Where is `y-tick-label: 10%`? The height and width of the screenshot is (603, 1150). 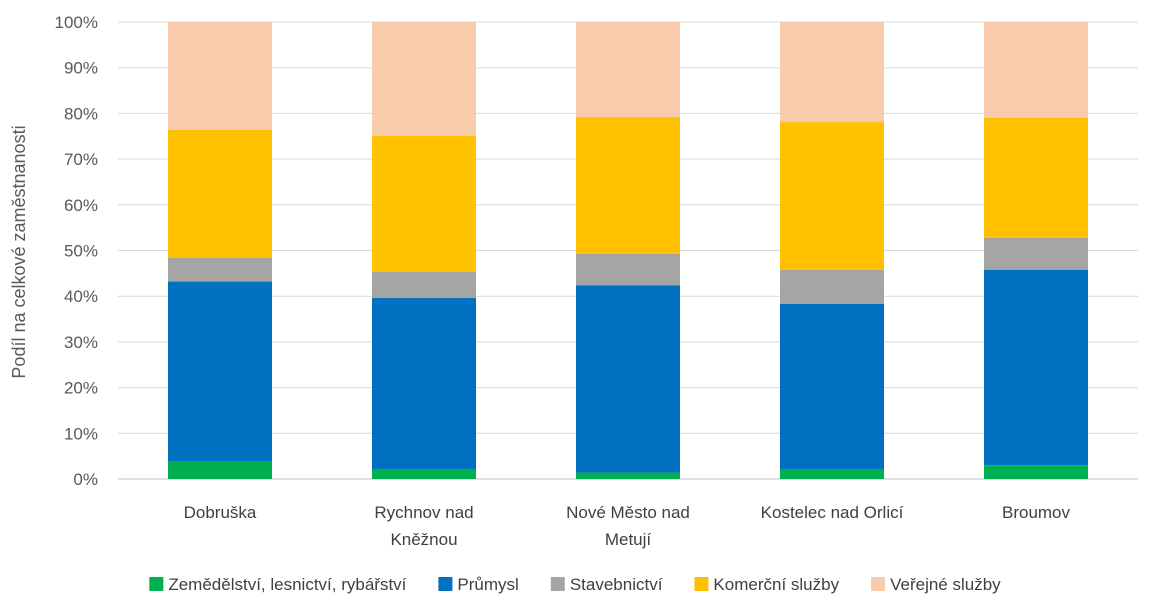 y-tick-label: 10% is located at coordinates (81, 433).